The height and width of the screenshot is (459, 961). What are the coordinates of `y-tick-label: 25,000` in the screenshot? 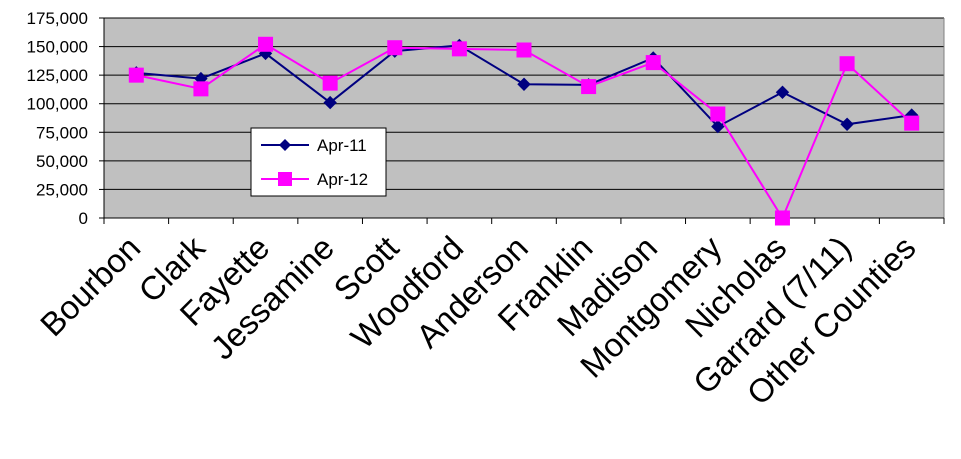 It's located at (62, 189).